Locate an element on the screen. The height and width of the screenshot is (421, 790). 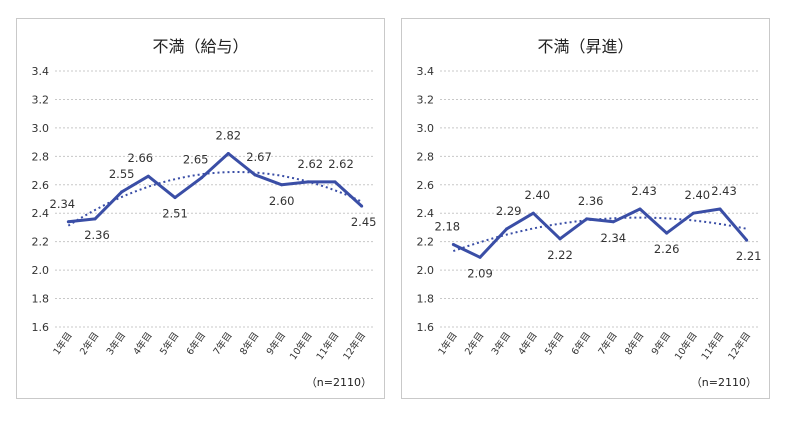
data-label: 2.45 is located at coordinates (364, 222).